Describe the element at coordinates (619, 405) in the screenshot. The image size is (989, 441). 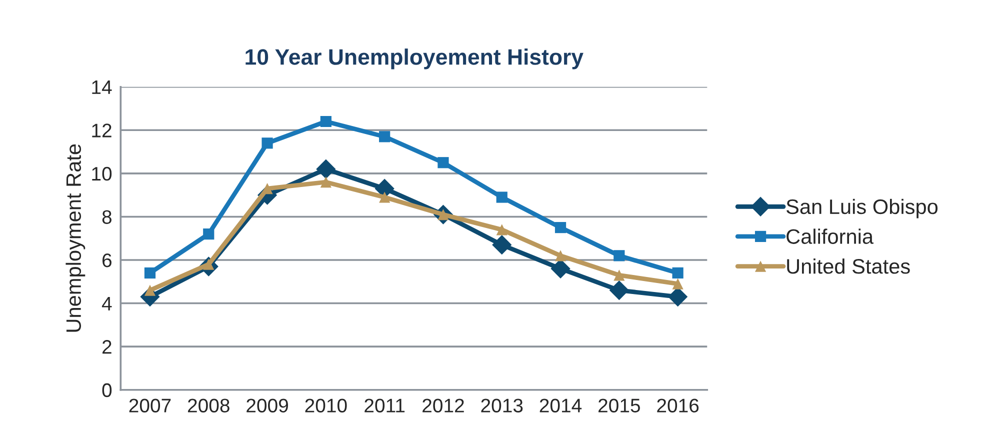
I see `x-tick-label: 2015` at that location.